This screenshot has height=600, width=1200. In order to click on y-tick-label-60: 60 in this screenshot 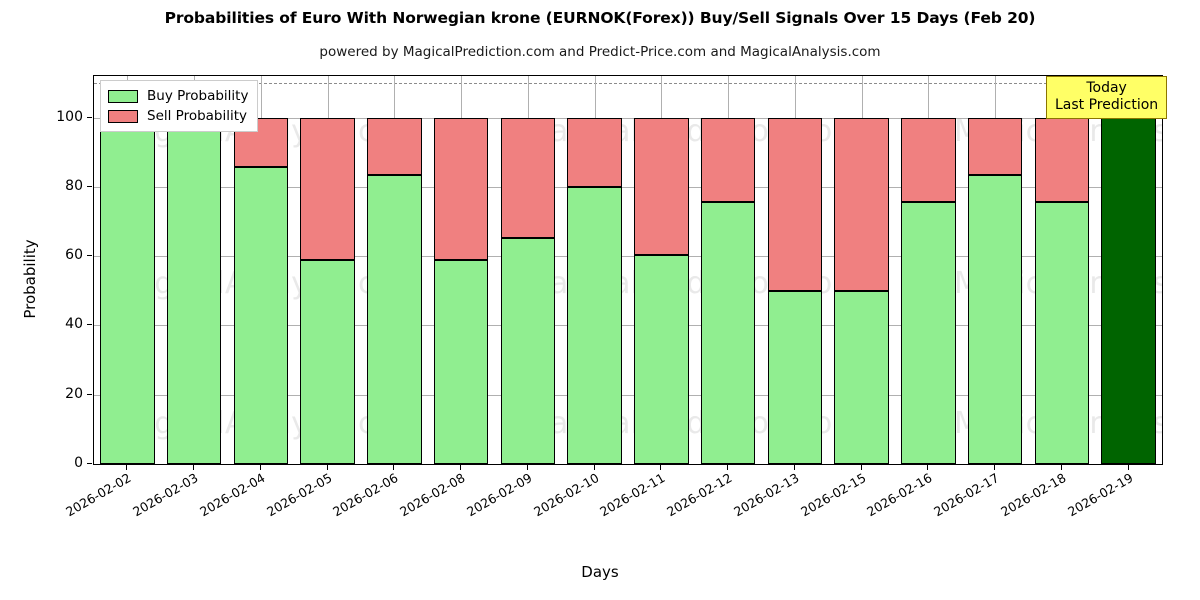, I will do `click(74, 255)`.